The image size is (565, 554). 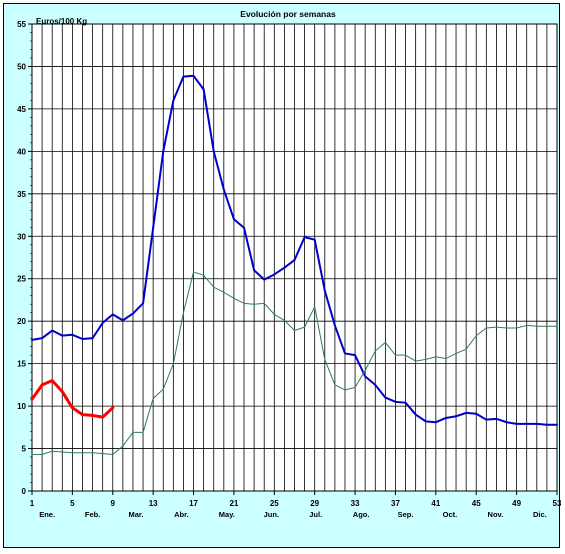 What do you see at coordinates (496, 514) in the screenshot?
I see `month-label: Nov.` at bounding box center [496, 514].